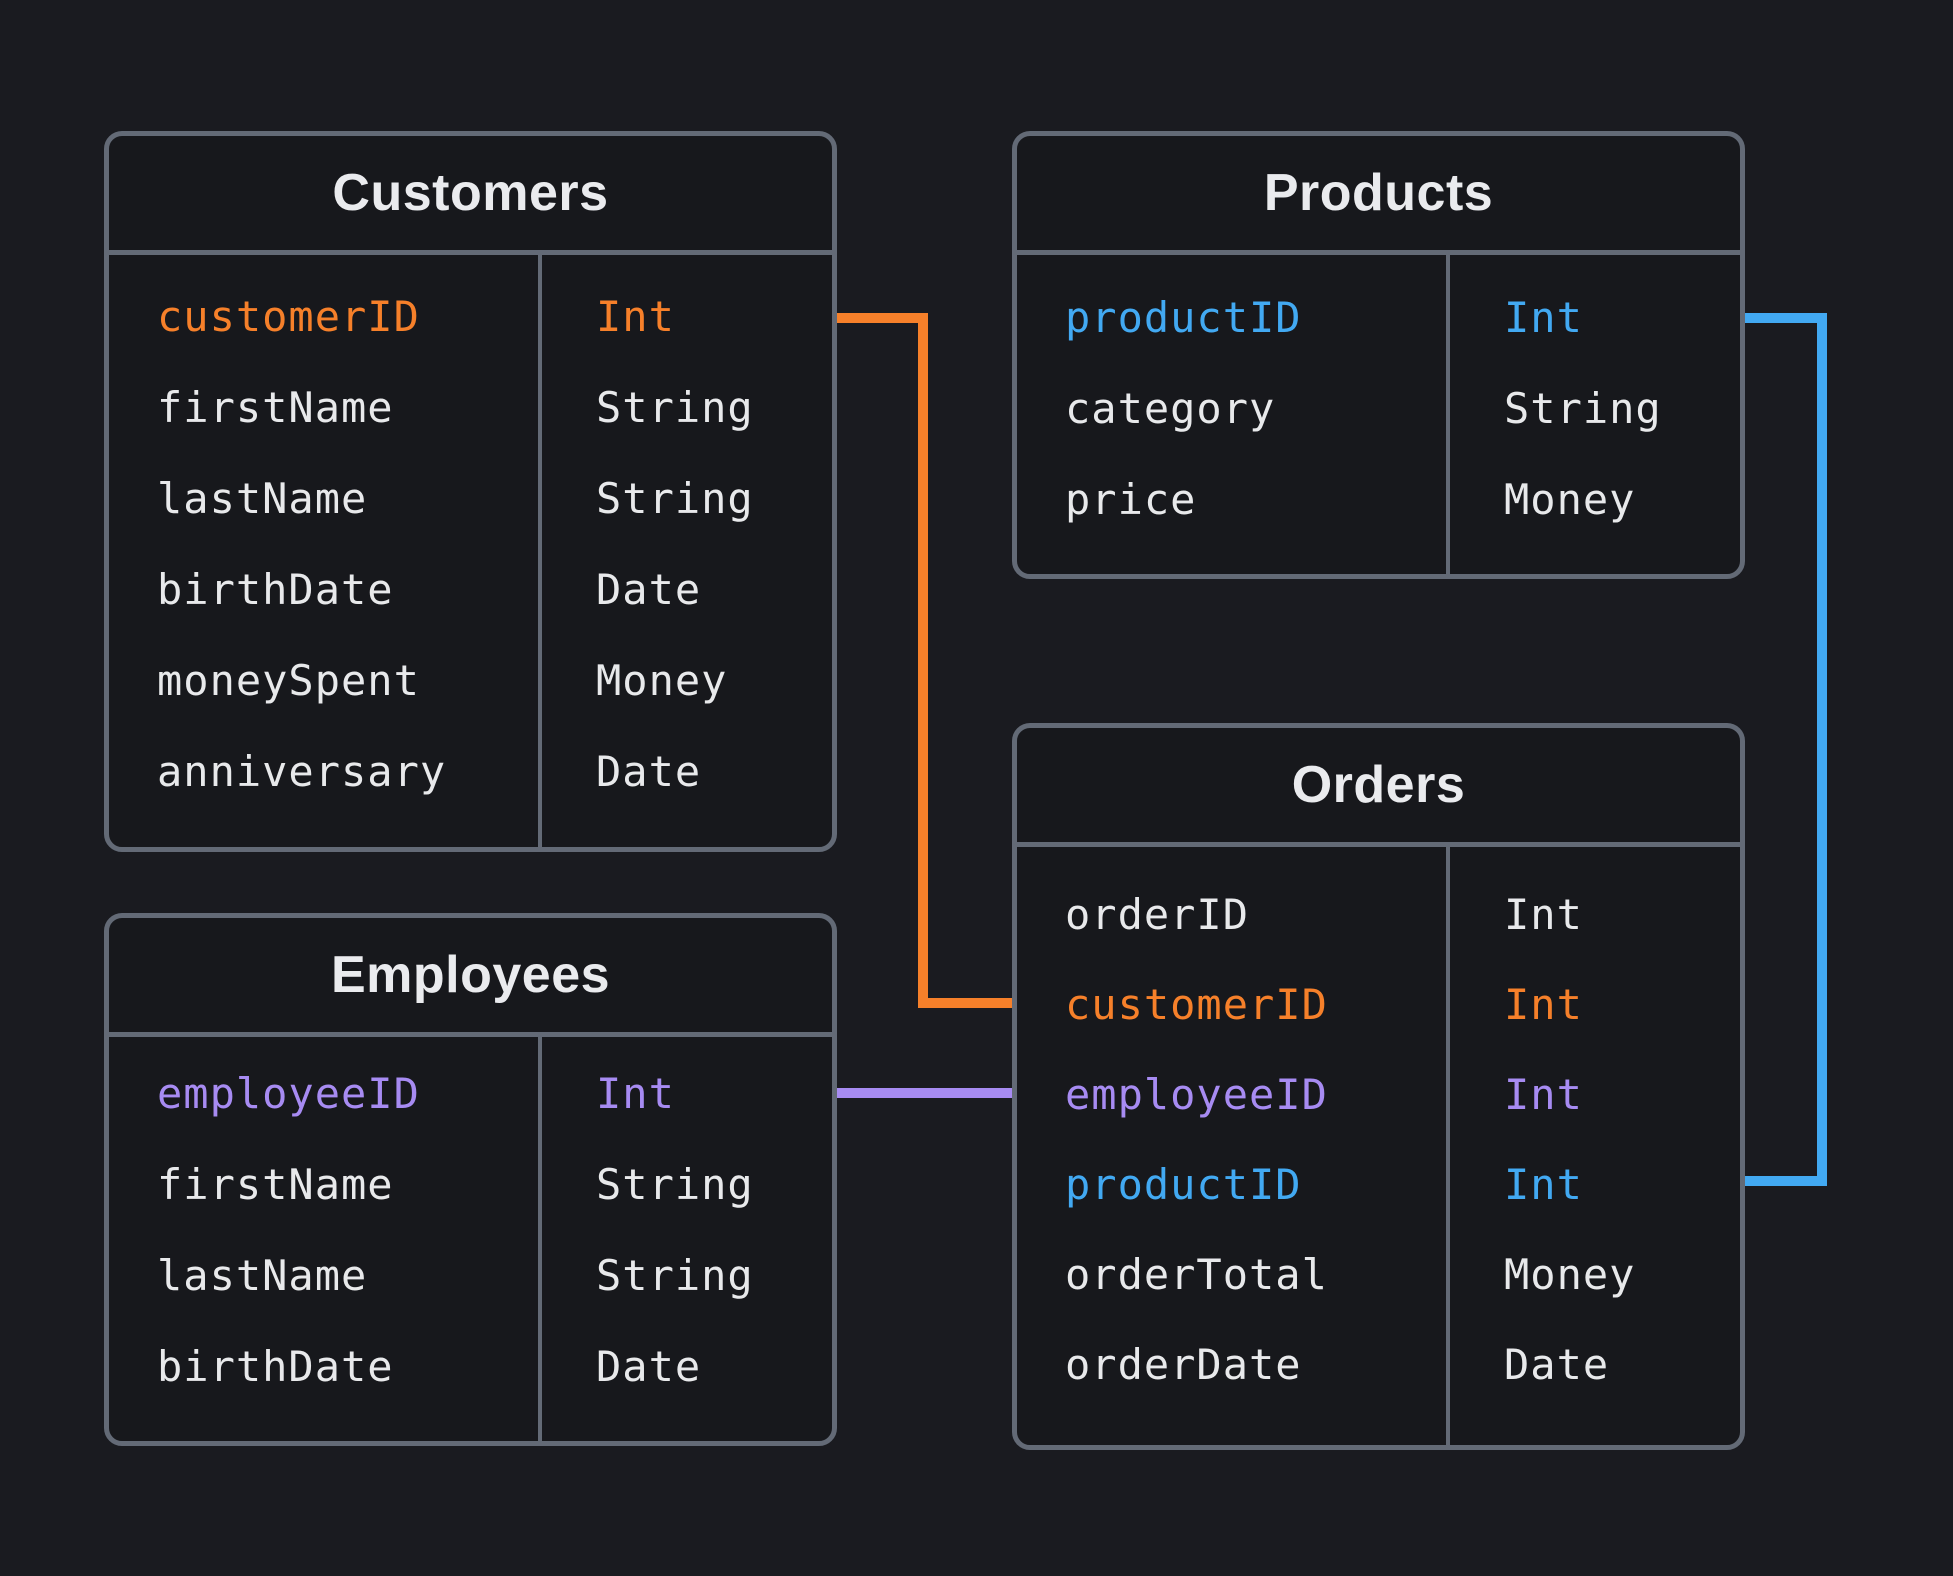 The height and width of the screenshot is (1576, 1953). I want to click on table-customers-type-column: Int String String Date Money Date, so click(687, 551).